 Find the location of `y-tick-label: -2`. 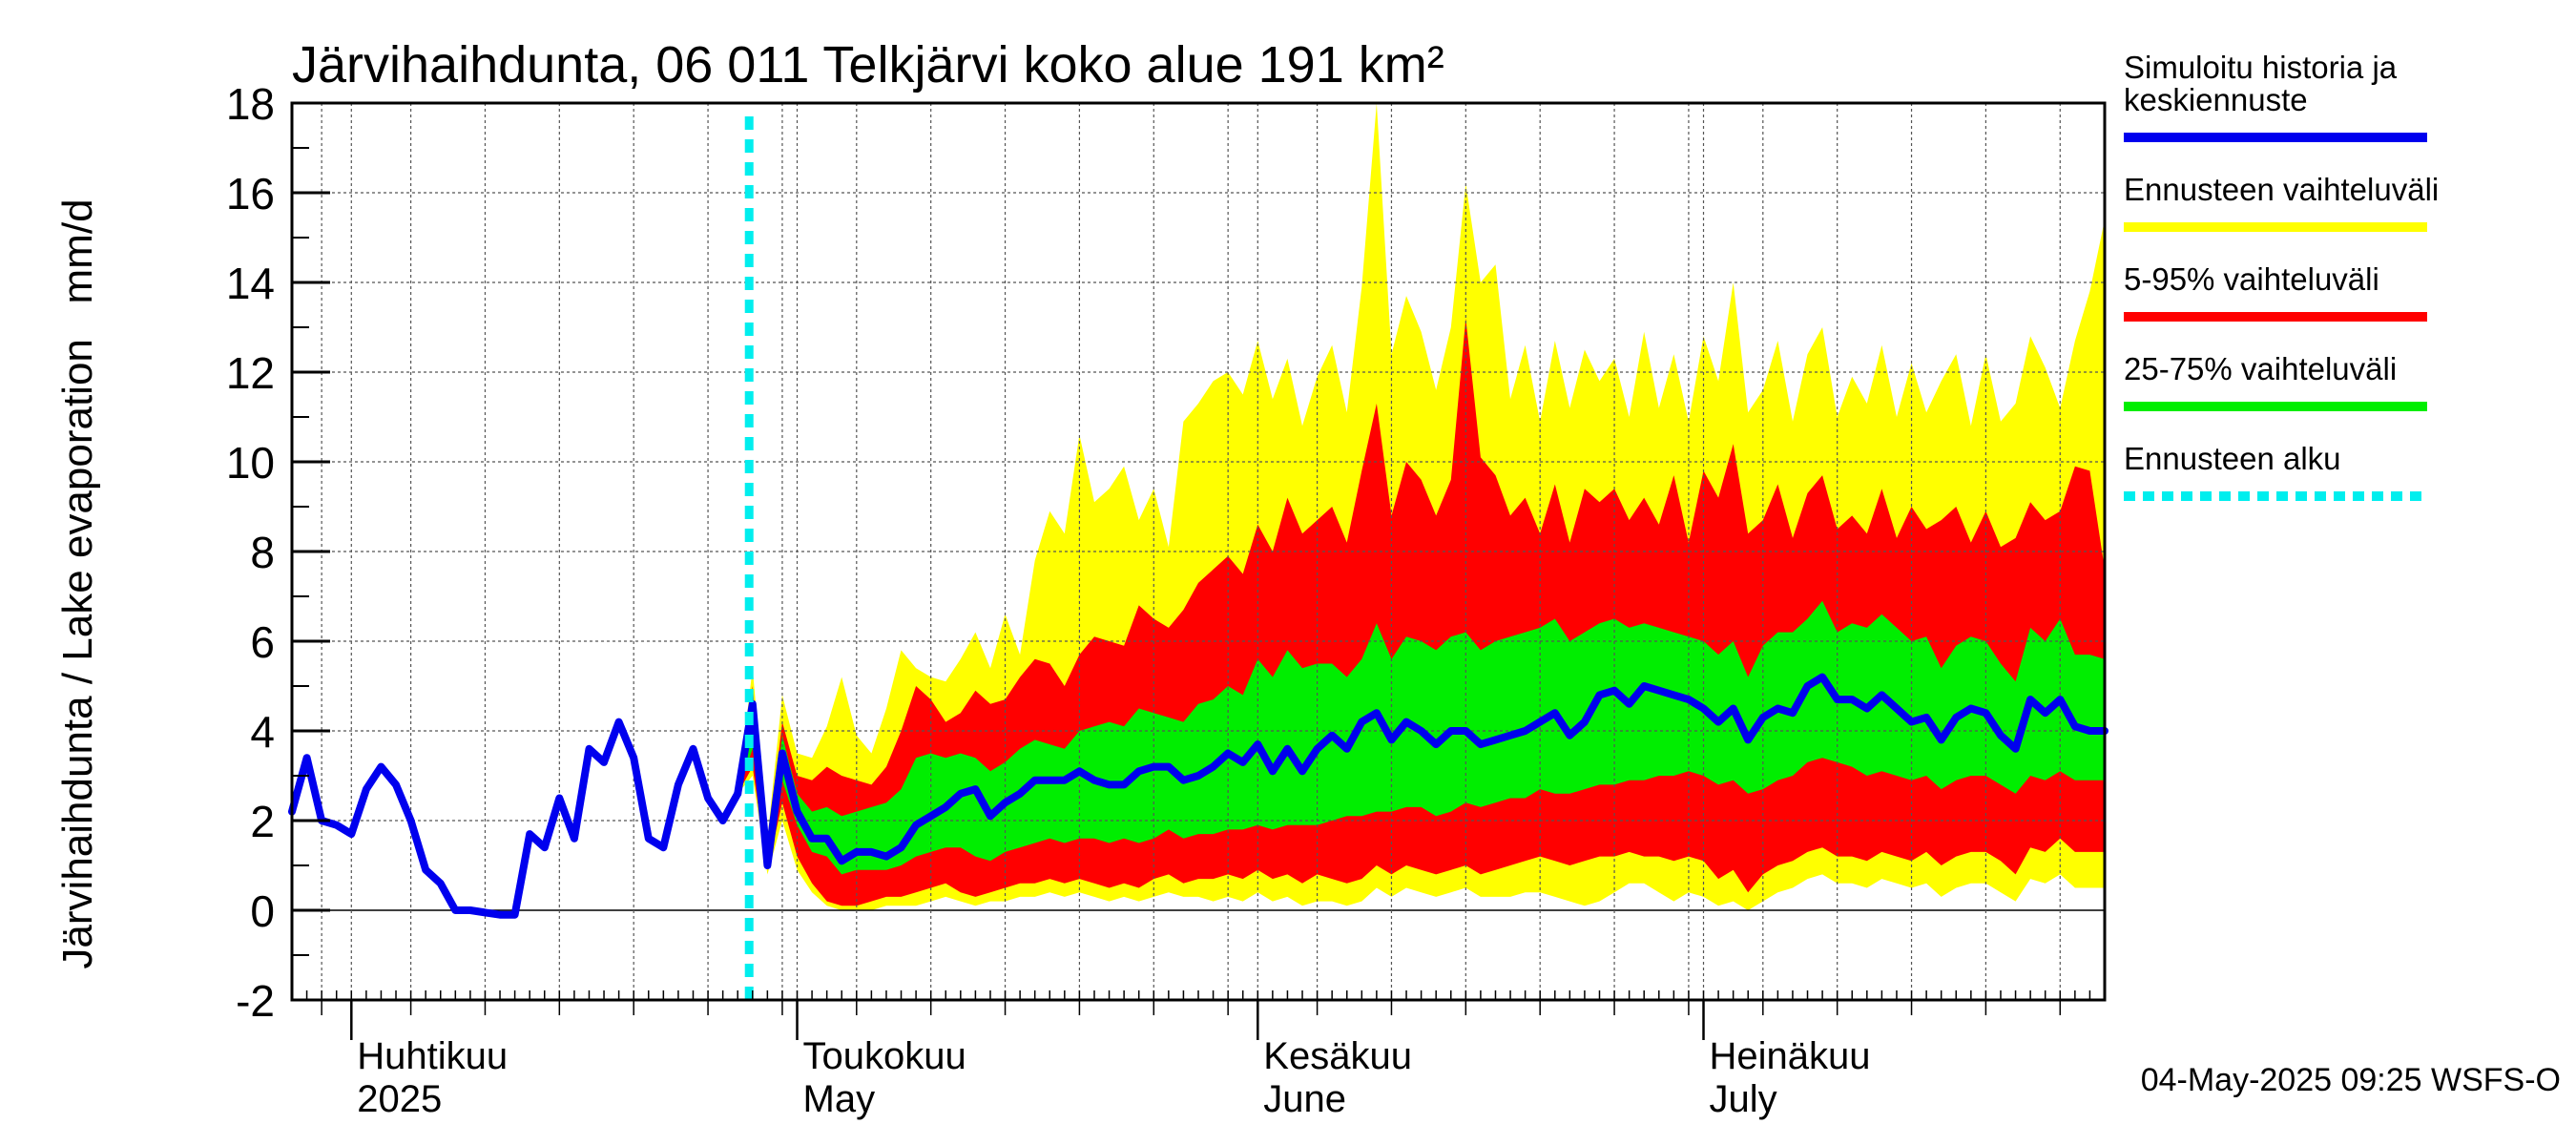

y-tick-label: -2 is located at coordinates (255, 1001).